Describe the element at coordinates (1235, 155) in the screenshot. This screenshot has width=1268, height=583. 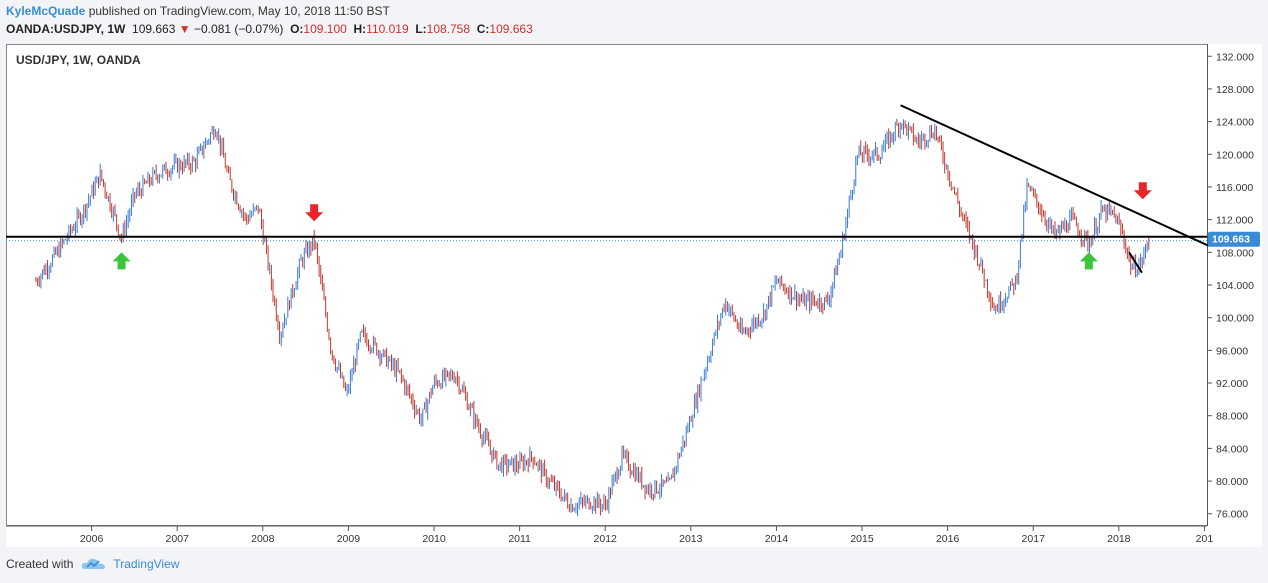
I see `y-tick-label: 120.000` at that location.